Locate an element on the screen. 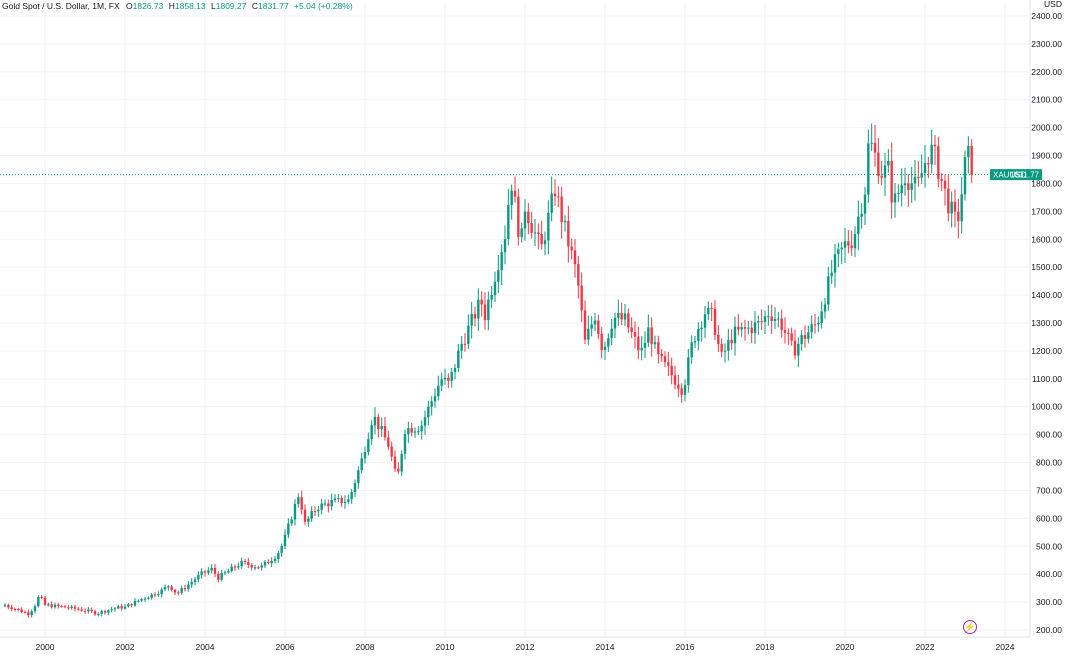 The height and width of the screenshot is (662, 1070). legend-close-label: C is located at coordinates (254, 6).